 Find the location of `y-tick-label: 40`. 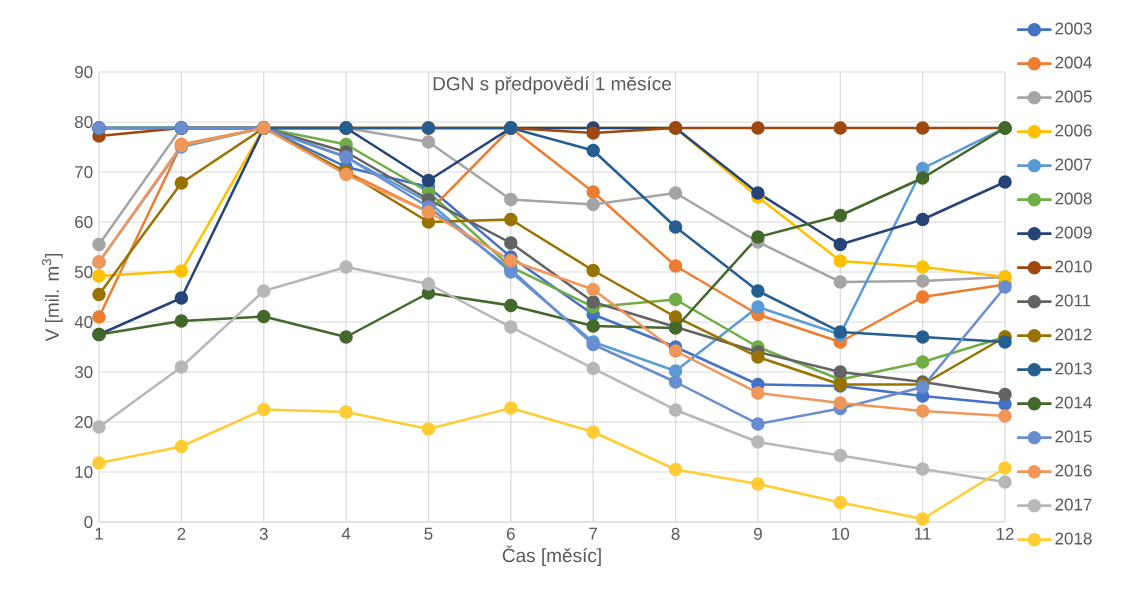

y-tick-label: 40 is located at coordinates (83, 322).